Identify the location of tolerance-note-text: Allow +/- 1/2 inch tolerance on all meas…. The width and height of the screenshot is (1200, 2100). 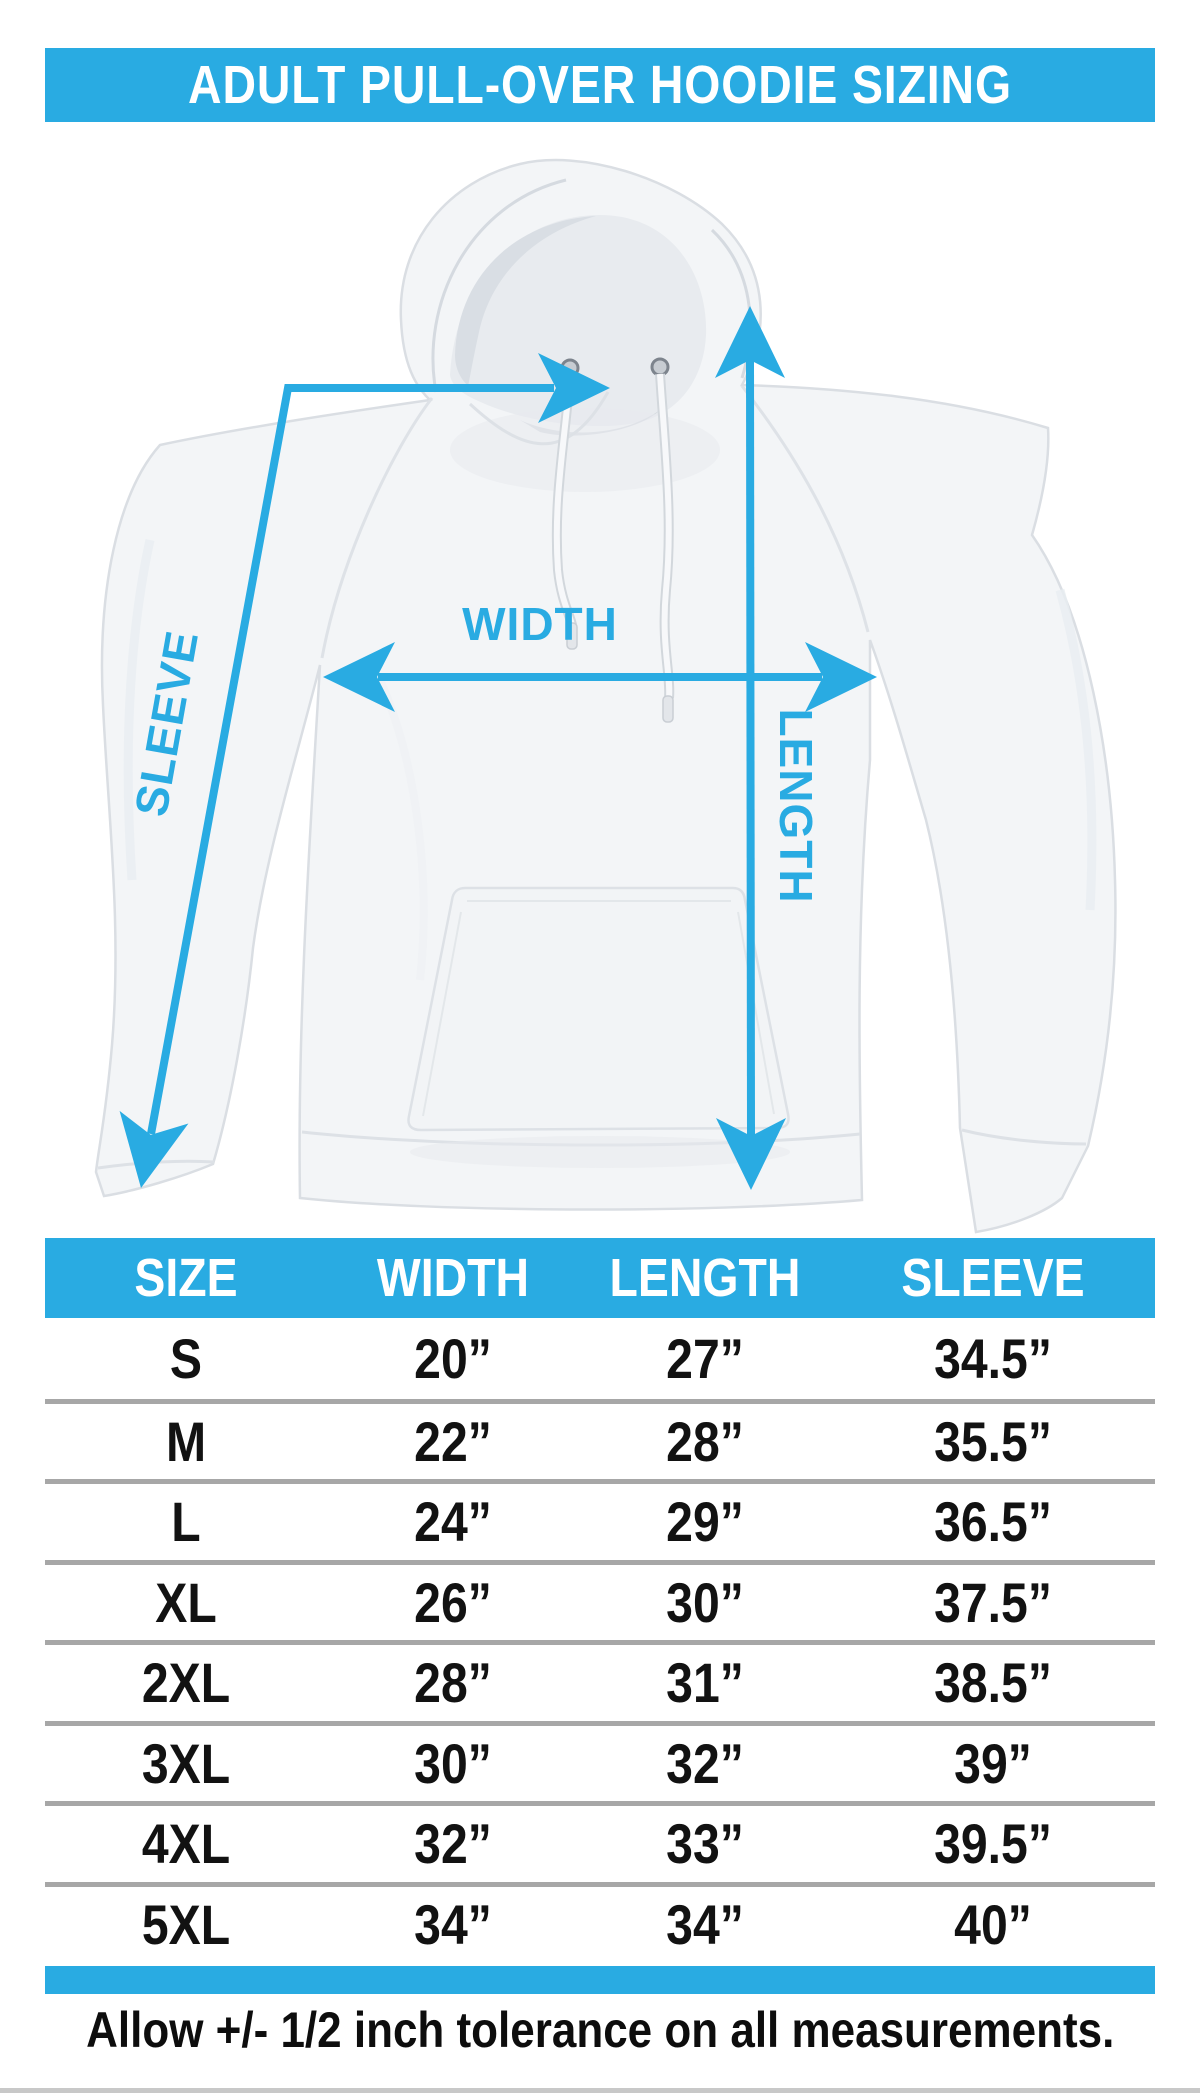
(600, 2030).